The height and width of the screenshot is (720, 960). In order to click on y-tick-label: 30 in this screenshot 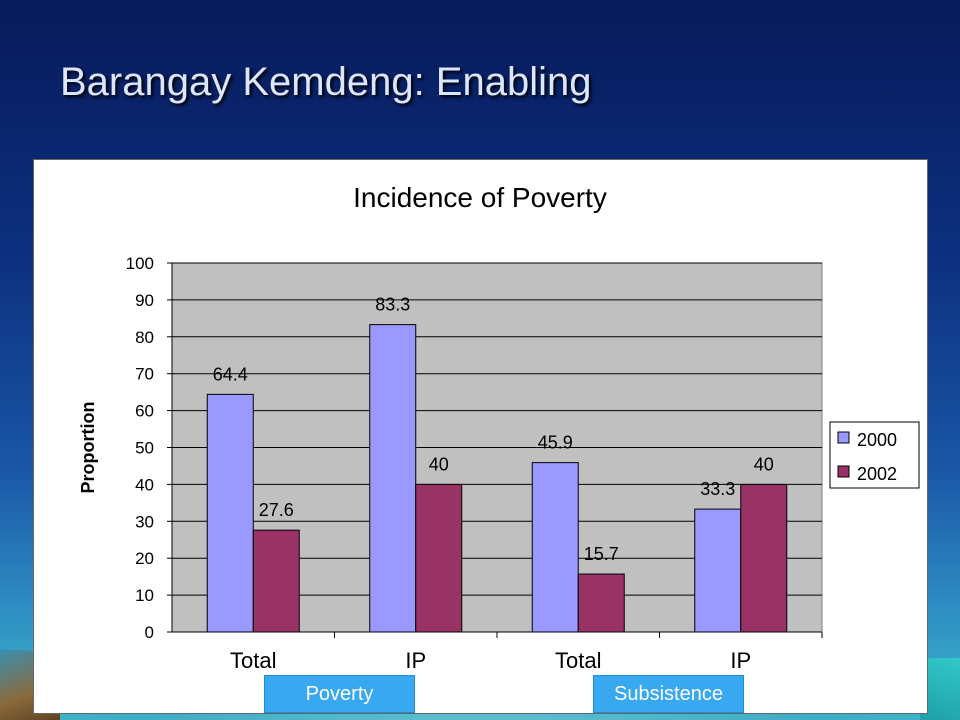, I will do `click(144, 521)`.